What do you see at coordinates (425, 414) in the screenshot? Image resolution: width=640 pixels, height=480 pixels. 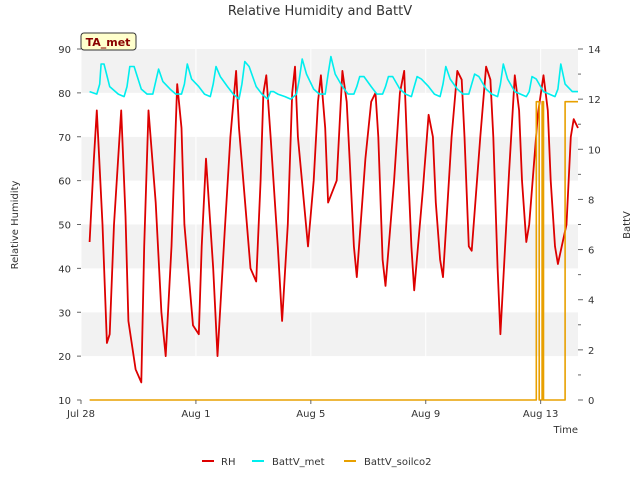 I see `x-tick-label: Aug 9` at bounding box center [425, 414].